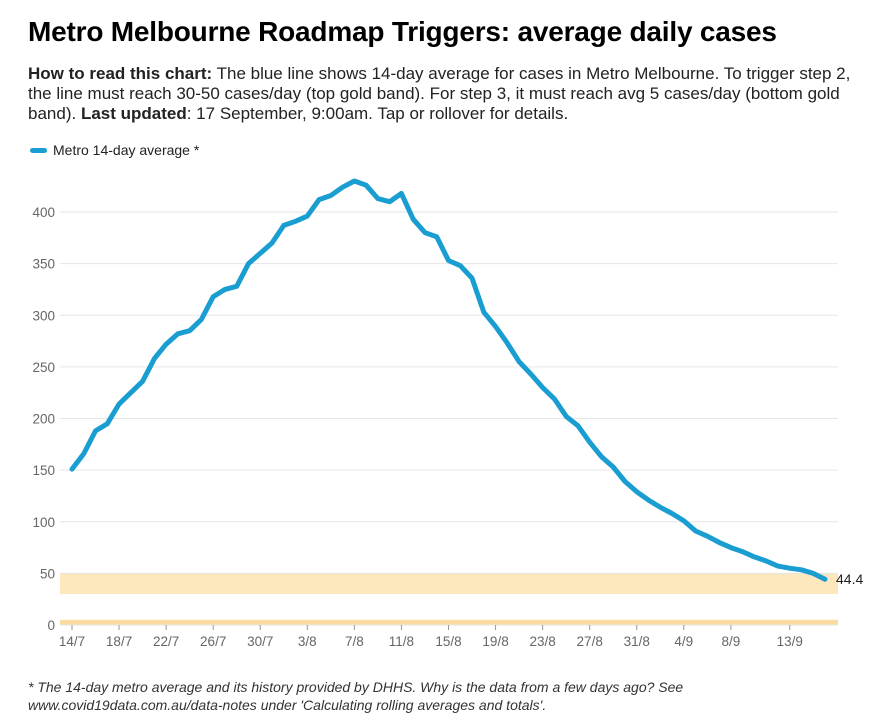 The width and height of the screenshot is (886, 716). I want to click on chart-legend: Metro 14-day average *, so click(114, 150).